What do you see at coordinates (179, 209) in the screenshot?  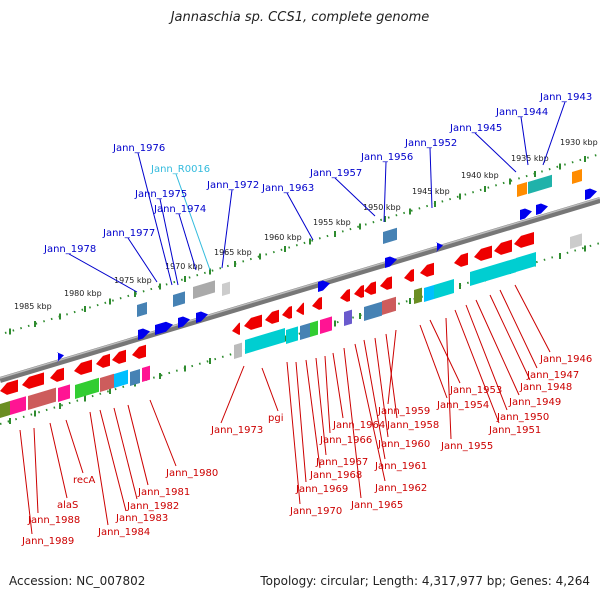 I see `gene-label: Jann_1974` at bounding box center [179, 209].